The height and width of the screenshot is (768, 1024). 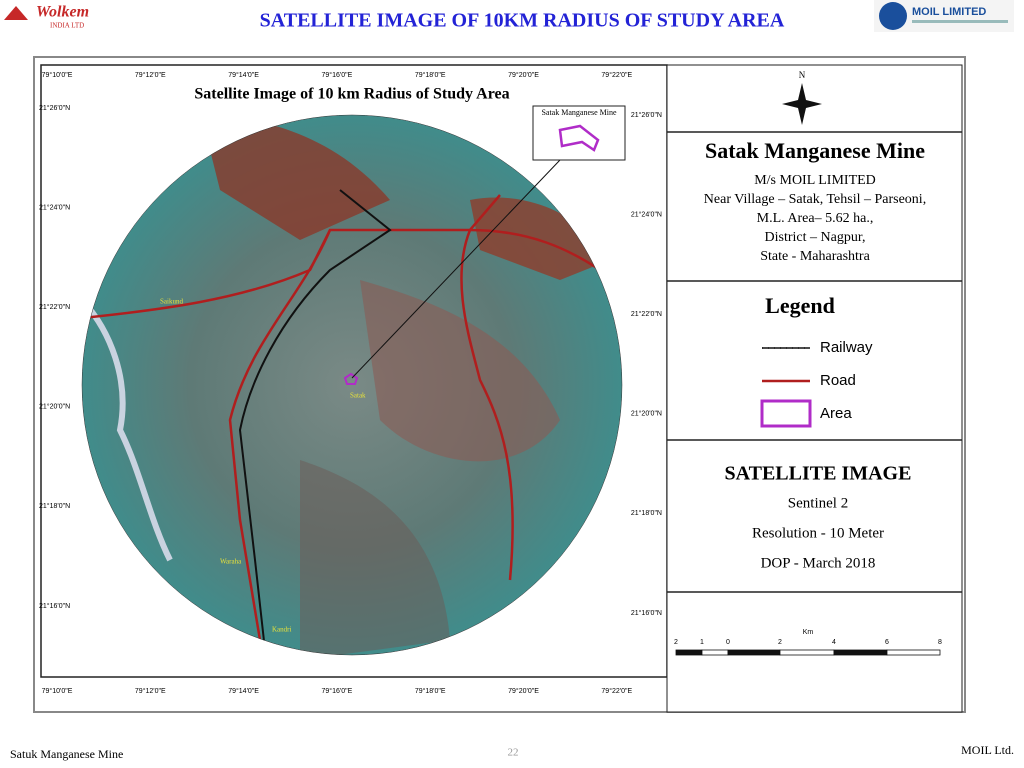 What do you see at coordinates (456, 269) in the screenshot?
I see `inset-leader` at bounding box center [456, 269].